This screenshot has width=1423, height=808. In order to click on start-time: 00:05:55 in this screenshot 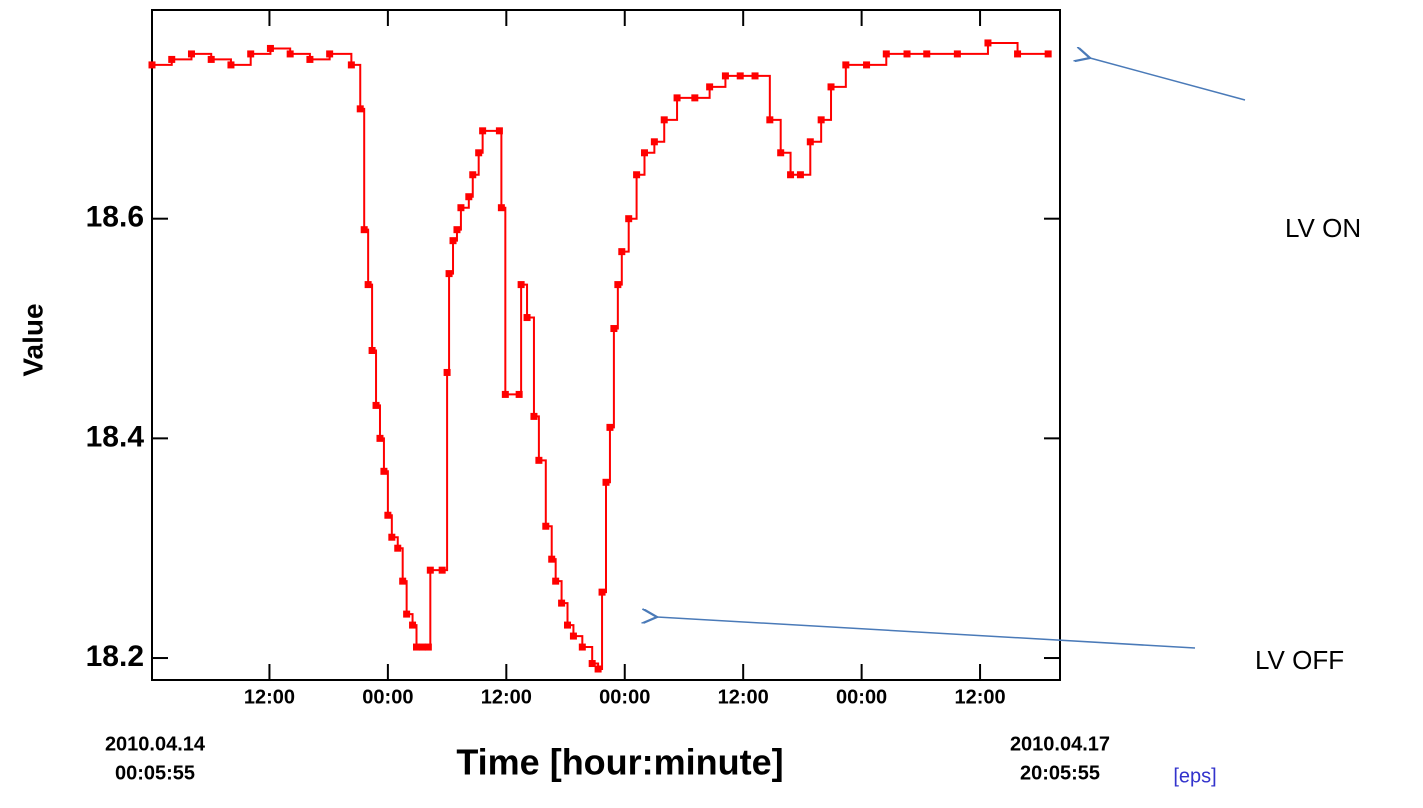, I will do `click(155, 773)`.